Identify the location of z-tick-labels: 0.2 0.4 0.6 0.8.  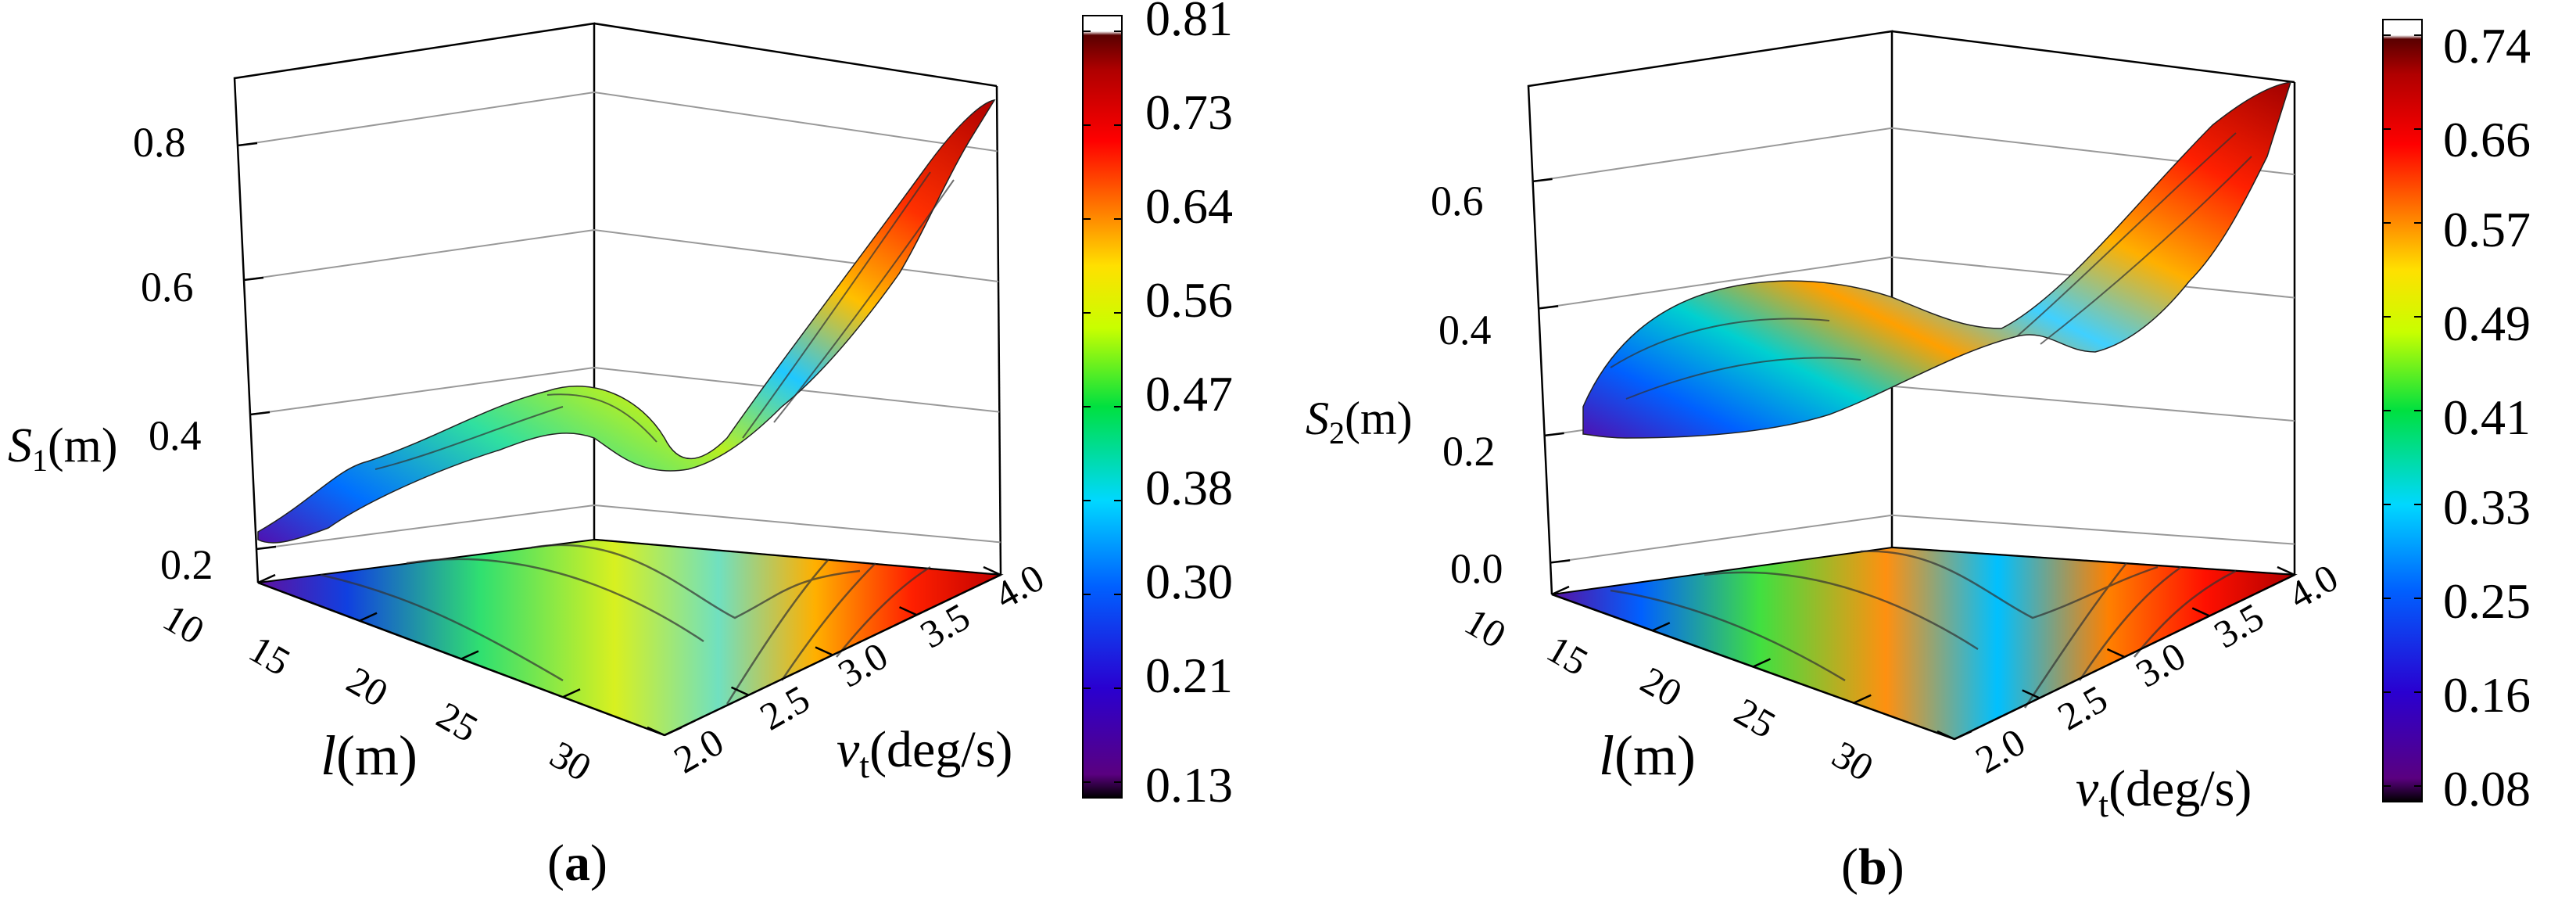
(173, 353).